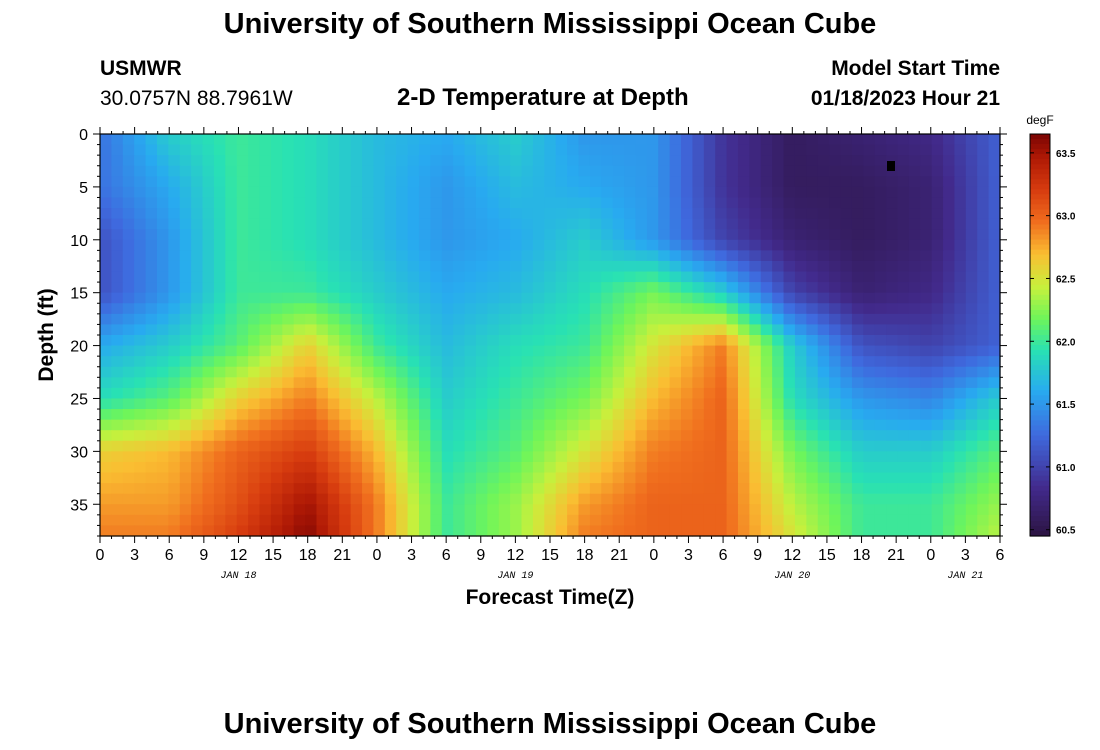 The image size is (1100, 750). I want to click on date-label: JAN 20, so click(792, 576).